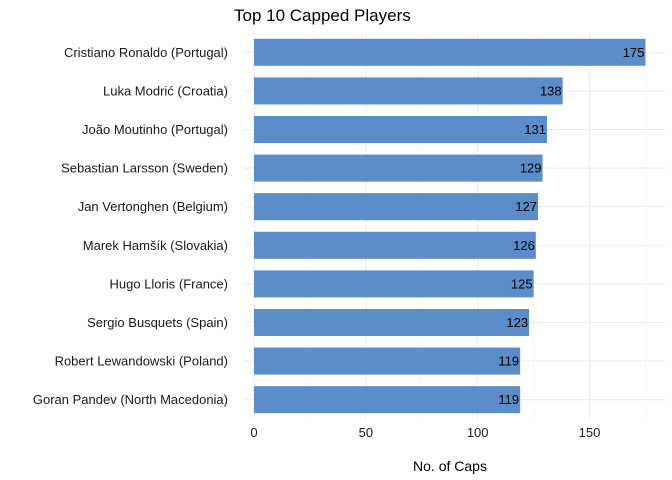 Image resolution: width=672 pixels, height=480 pixels. I want to click on category-label: Jan Vertonghen (Belgium), so click(153, 206).